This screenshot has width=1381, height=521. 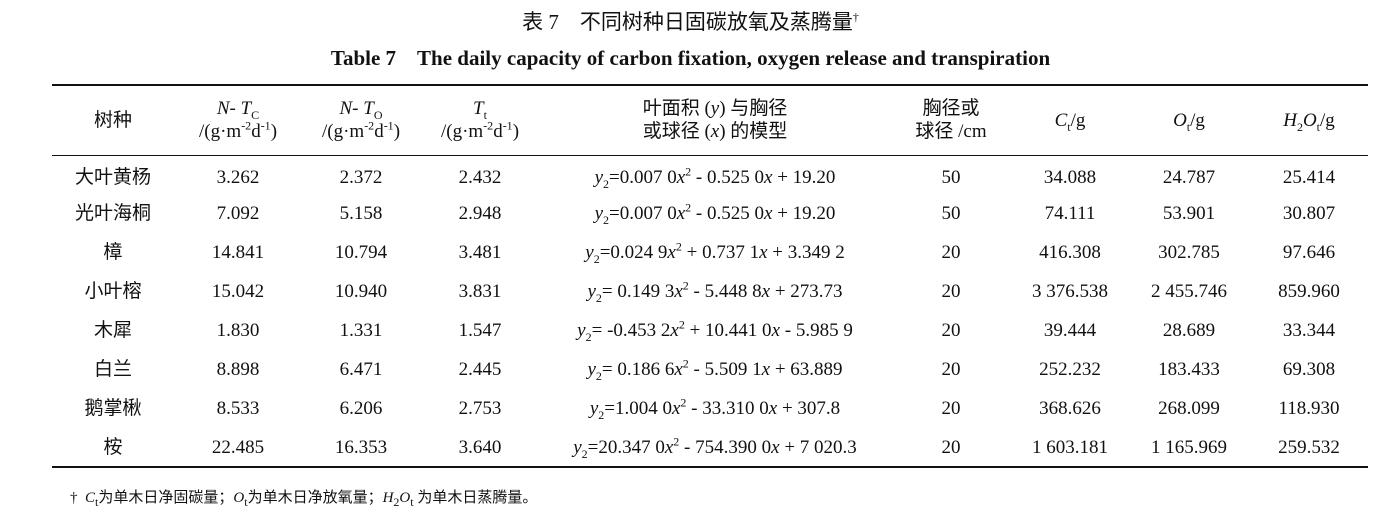 I want to click on value-cell: 1.331, so click(x=361, y=330).